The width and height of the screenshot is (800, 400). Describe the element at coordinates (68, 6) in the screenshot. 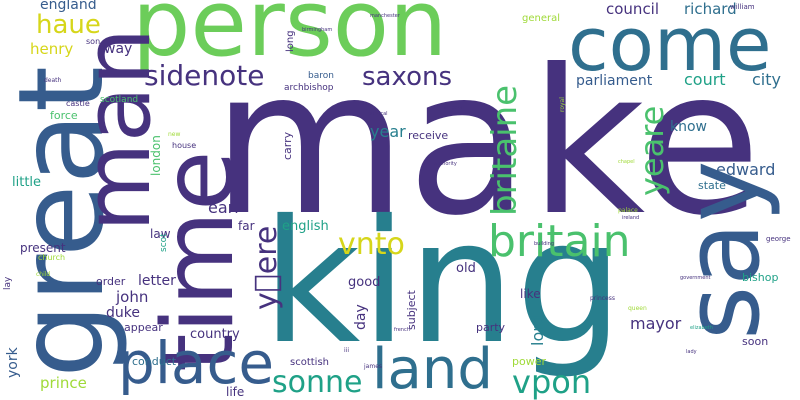

I see `word-england: england` at that location.